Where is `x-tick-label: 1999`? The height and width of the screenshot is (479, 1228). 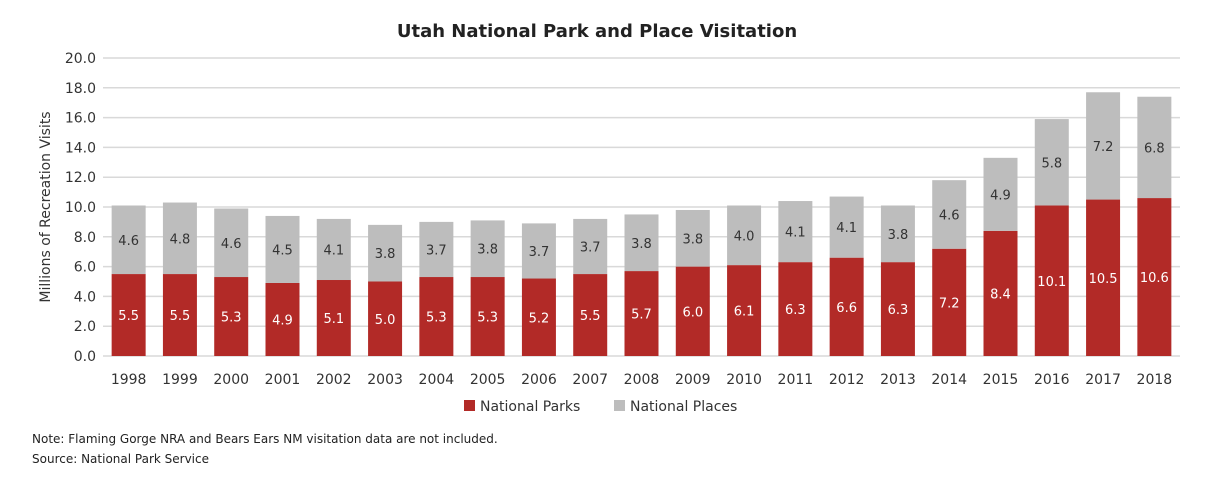
x-tick-label: 1999 is located at coordinates (180, 380).